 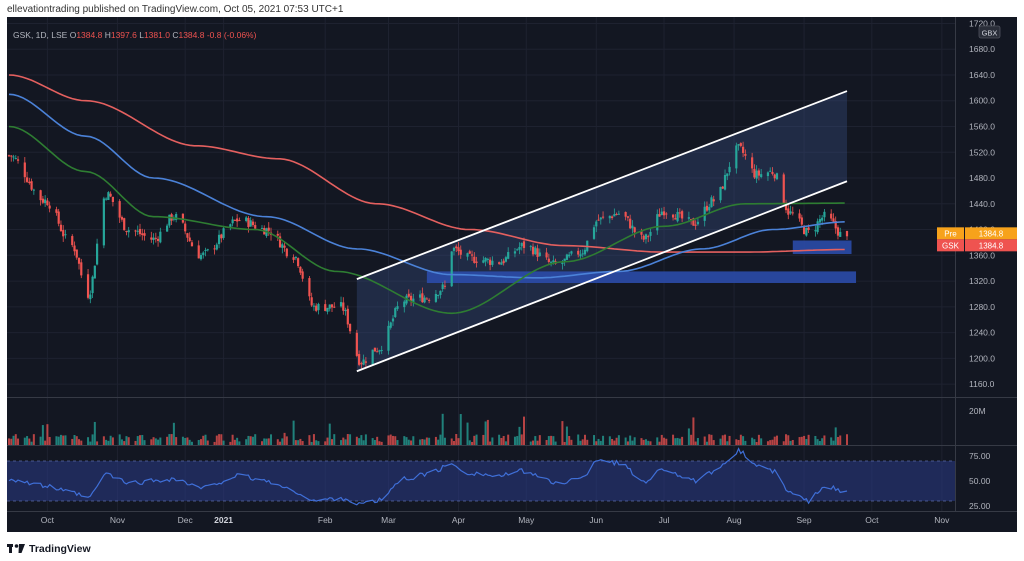 I want to click on price-tag-label: GSK, so click(x=951, y=245).